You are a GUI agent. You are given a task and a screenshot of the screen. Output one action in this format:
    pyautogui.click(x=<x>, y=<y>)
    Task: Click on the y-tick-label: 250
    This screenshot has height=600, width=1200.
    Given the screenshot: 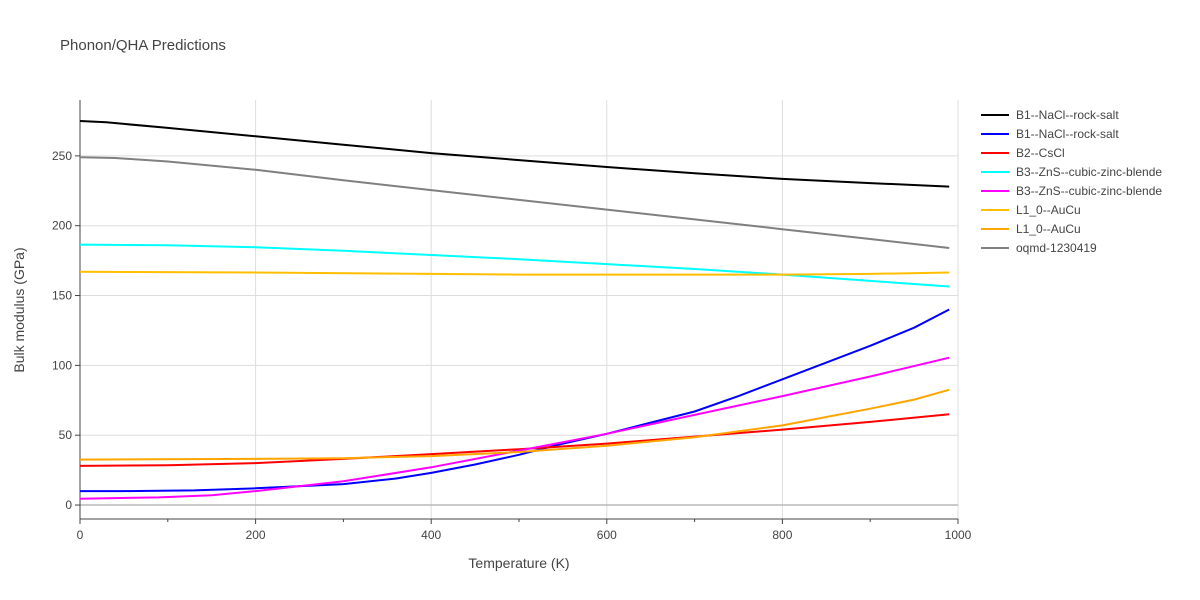 What is the action you would take?
    pyautogui.click(x=62, y=156)
    